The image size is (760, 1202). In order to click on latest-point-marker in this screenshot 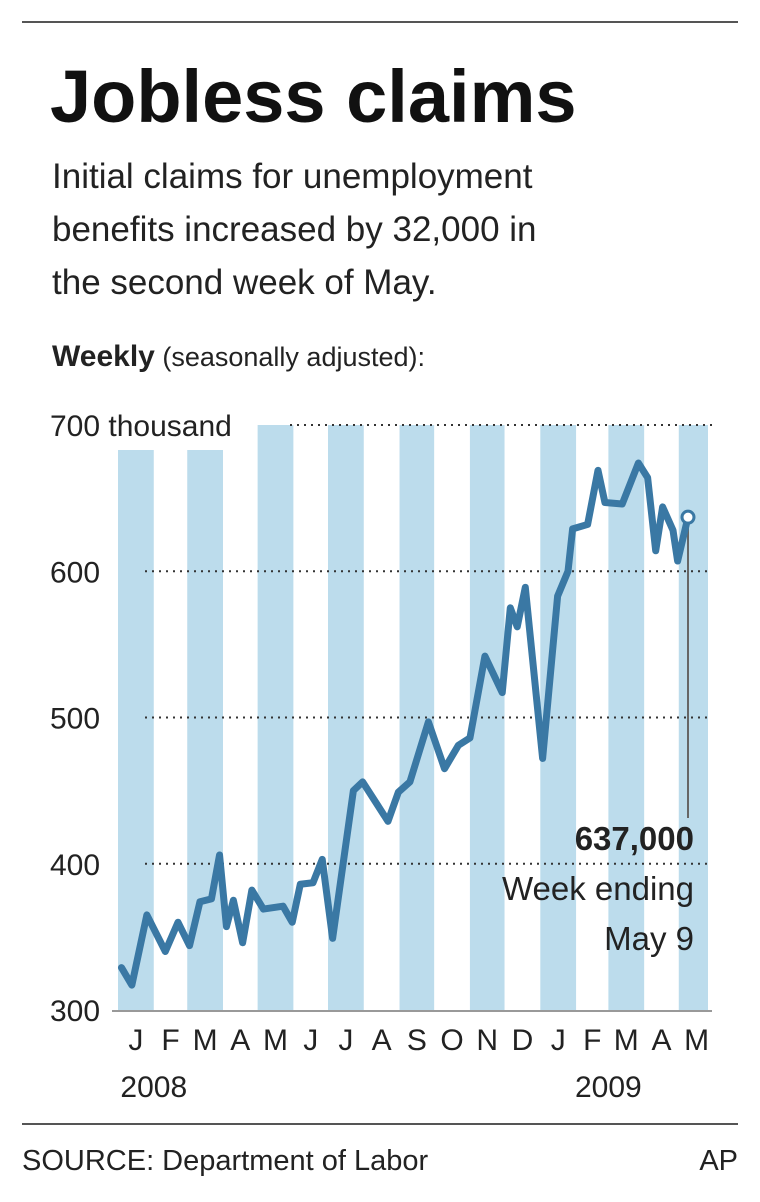, I will do `click(688, 517)`.